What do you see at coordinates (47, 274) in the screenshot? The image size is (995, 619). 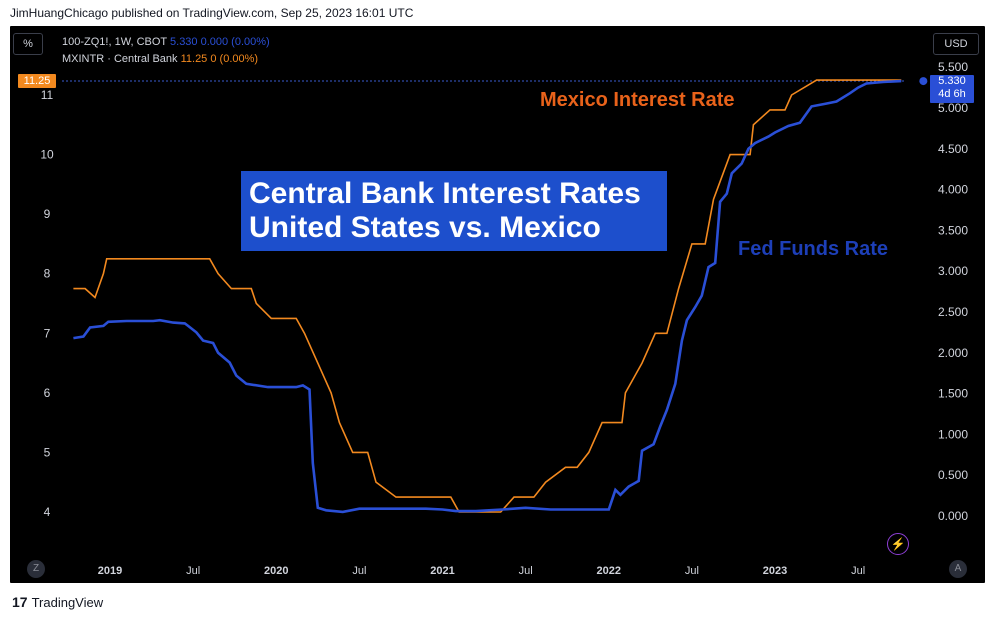 I see `left-tick-label: 8` at bounding box center [47, 274].